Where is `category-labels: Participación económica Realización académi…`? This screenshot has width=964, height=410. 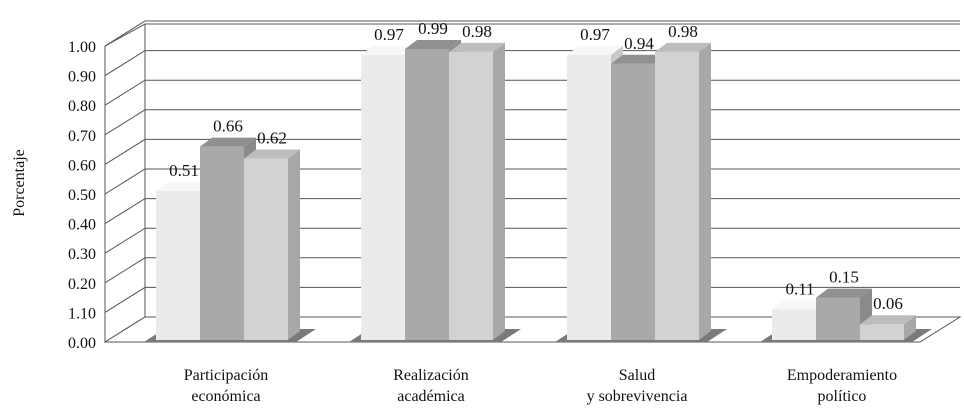 category-labels: Participación económica Realización académi… is located at coordinates (540, 386).